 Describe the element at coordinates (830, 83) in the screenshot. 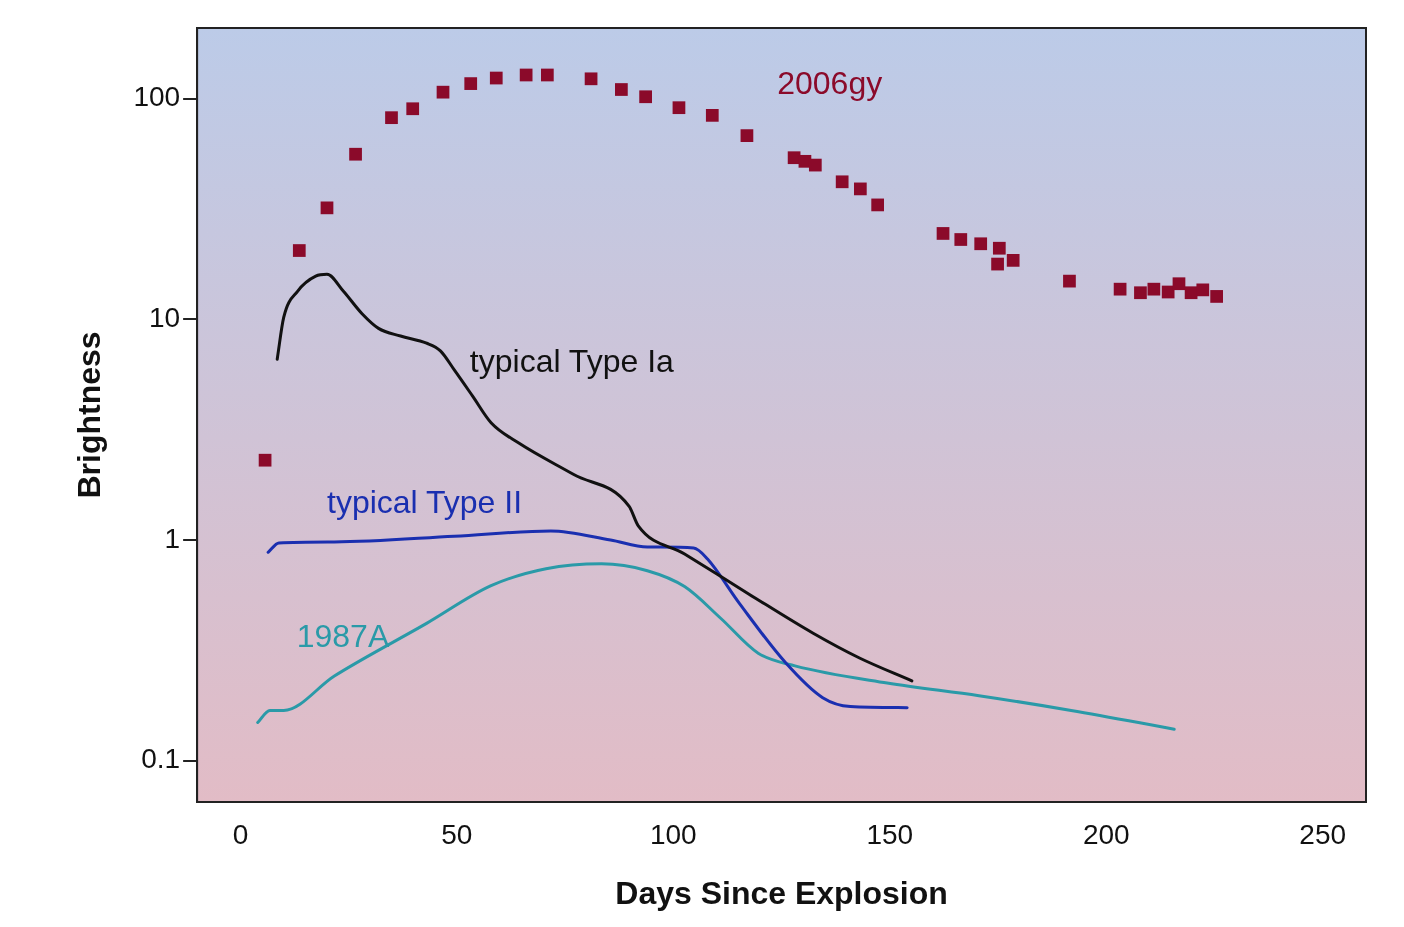

I see `series-label: 2006gy` at that location.